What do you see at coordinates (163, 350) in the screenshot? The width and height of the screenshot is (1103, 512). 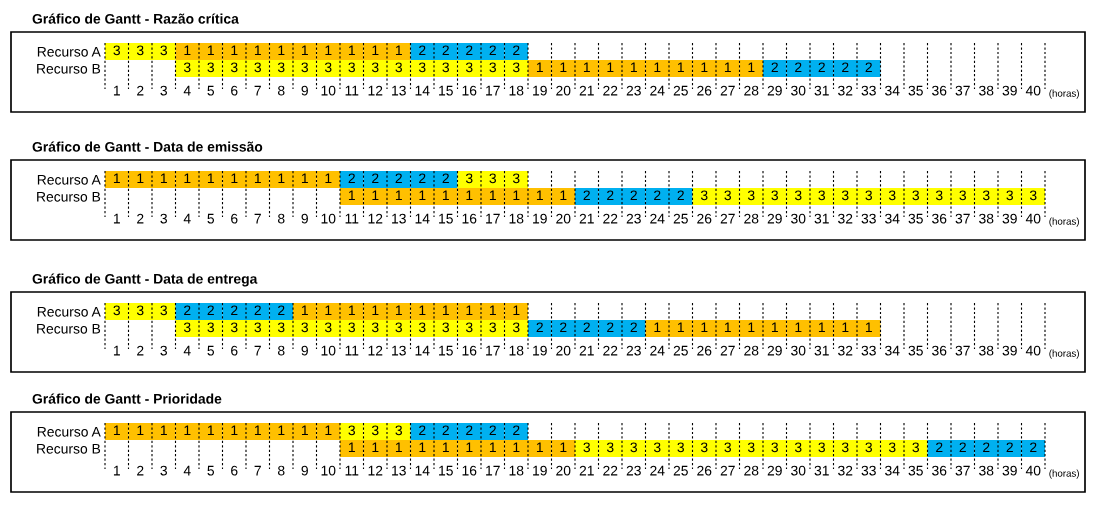 I see `x-tick-label: 3` at bounding box center [163, 350].